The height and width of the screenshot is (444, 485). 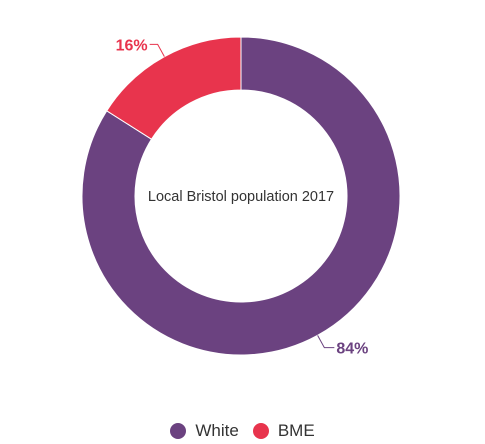 What do you see at coordinates (178, 431) in the screenshot?
I see `legend-marker-white` at bounding box center [178, 431].